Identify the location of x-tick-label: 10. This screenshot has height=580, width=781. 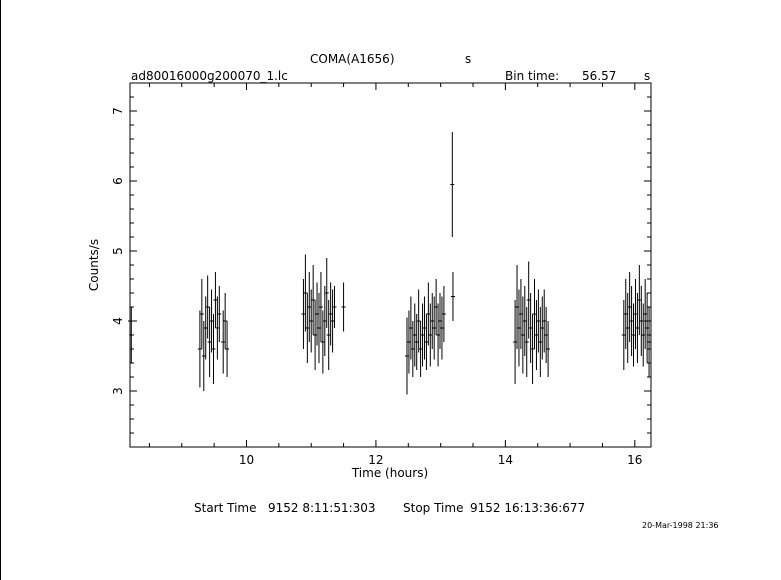
(246, 460).